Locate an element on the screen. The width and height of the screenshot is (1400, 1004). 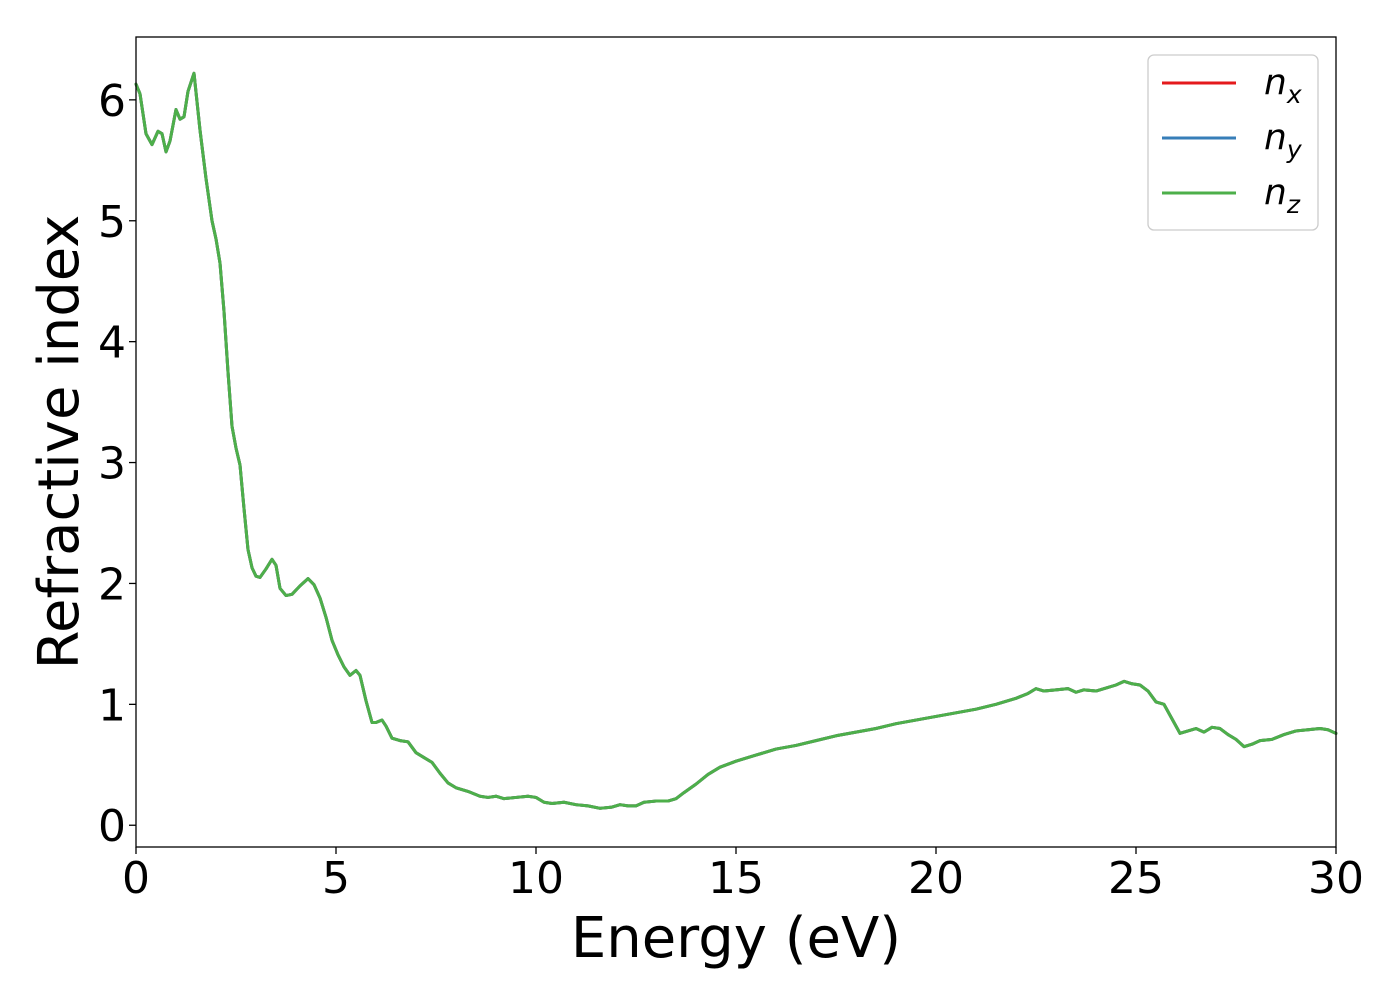
legend-label-n-x: nx is located at coordinates (1283, 85).